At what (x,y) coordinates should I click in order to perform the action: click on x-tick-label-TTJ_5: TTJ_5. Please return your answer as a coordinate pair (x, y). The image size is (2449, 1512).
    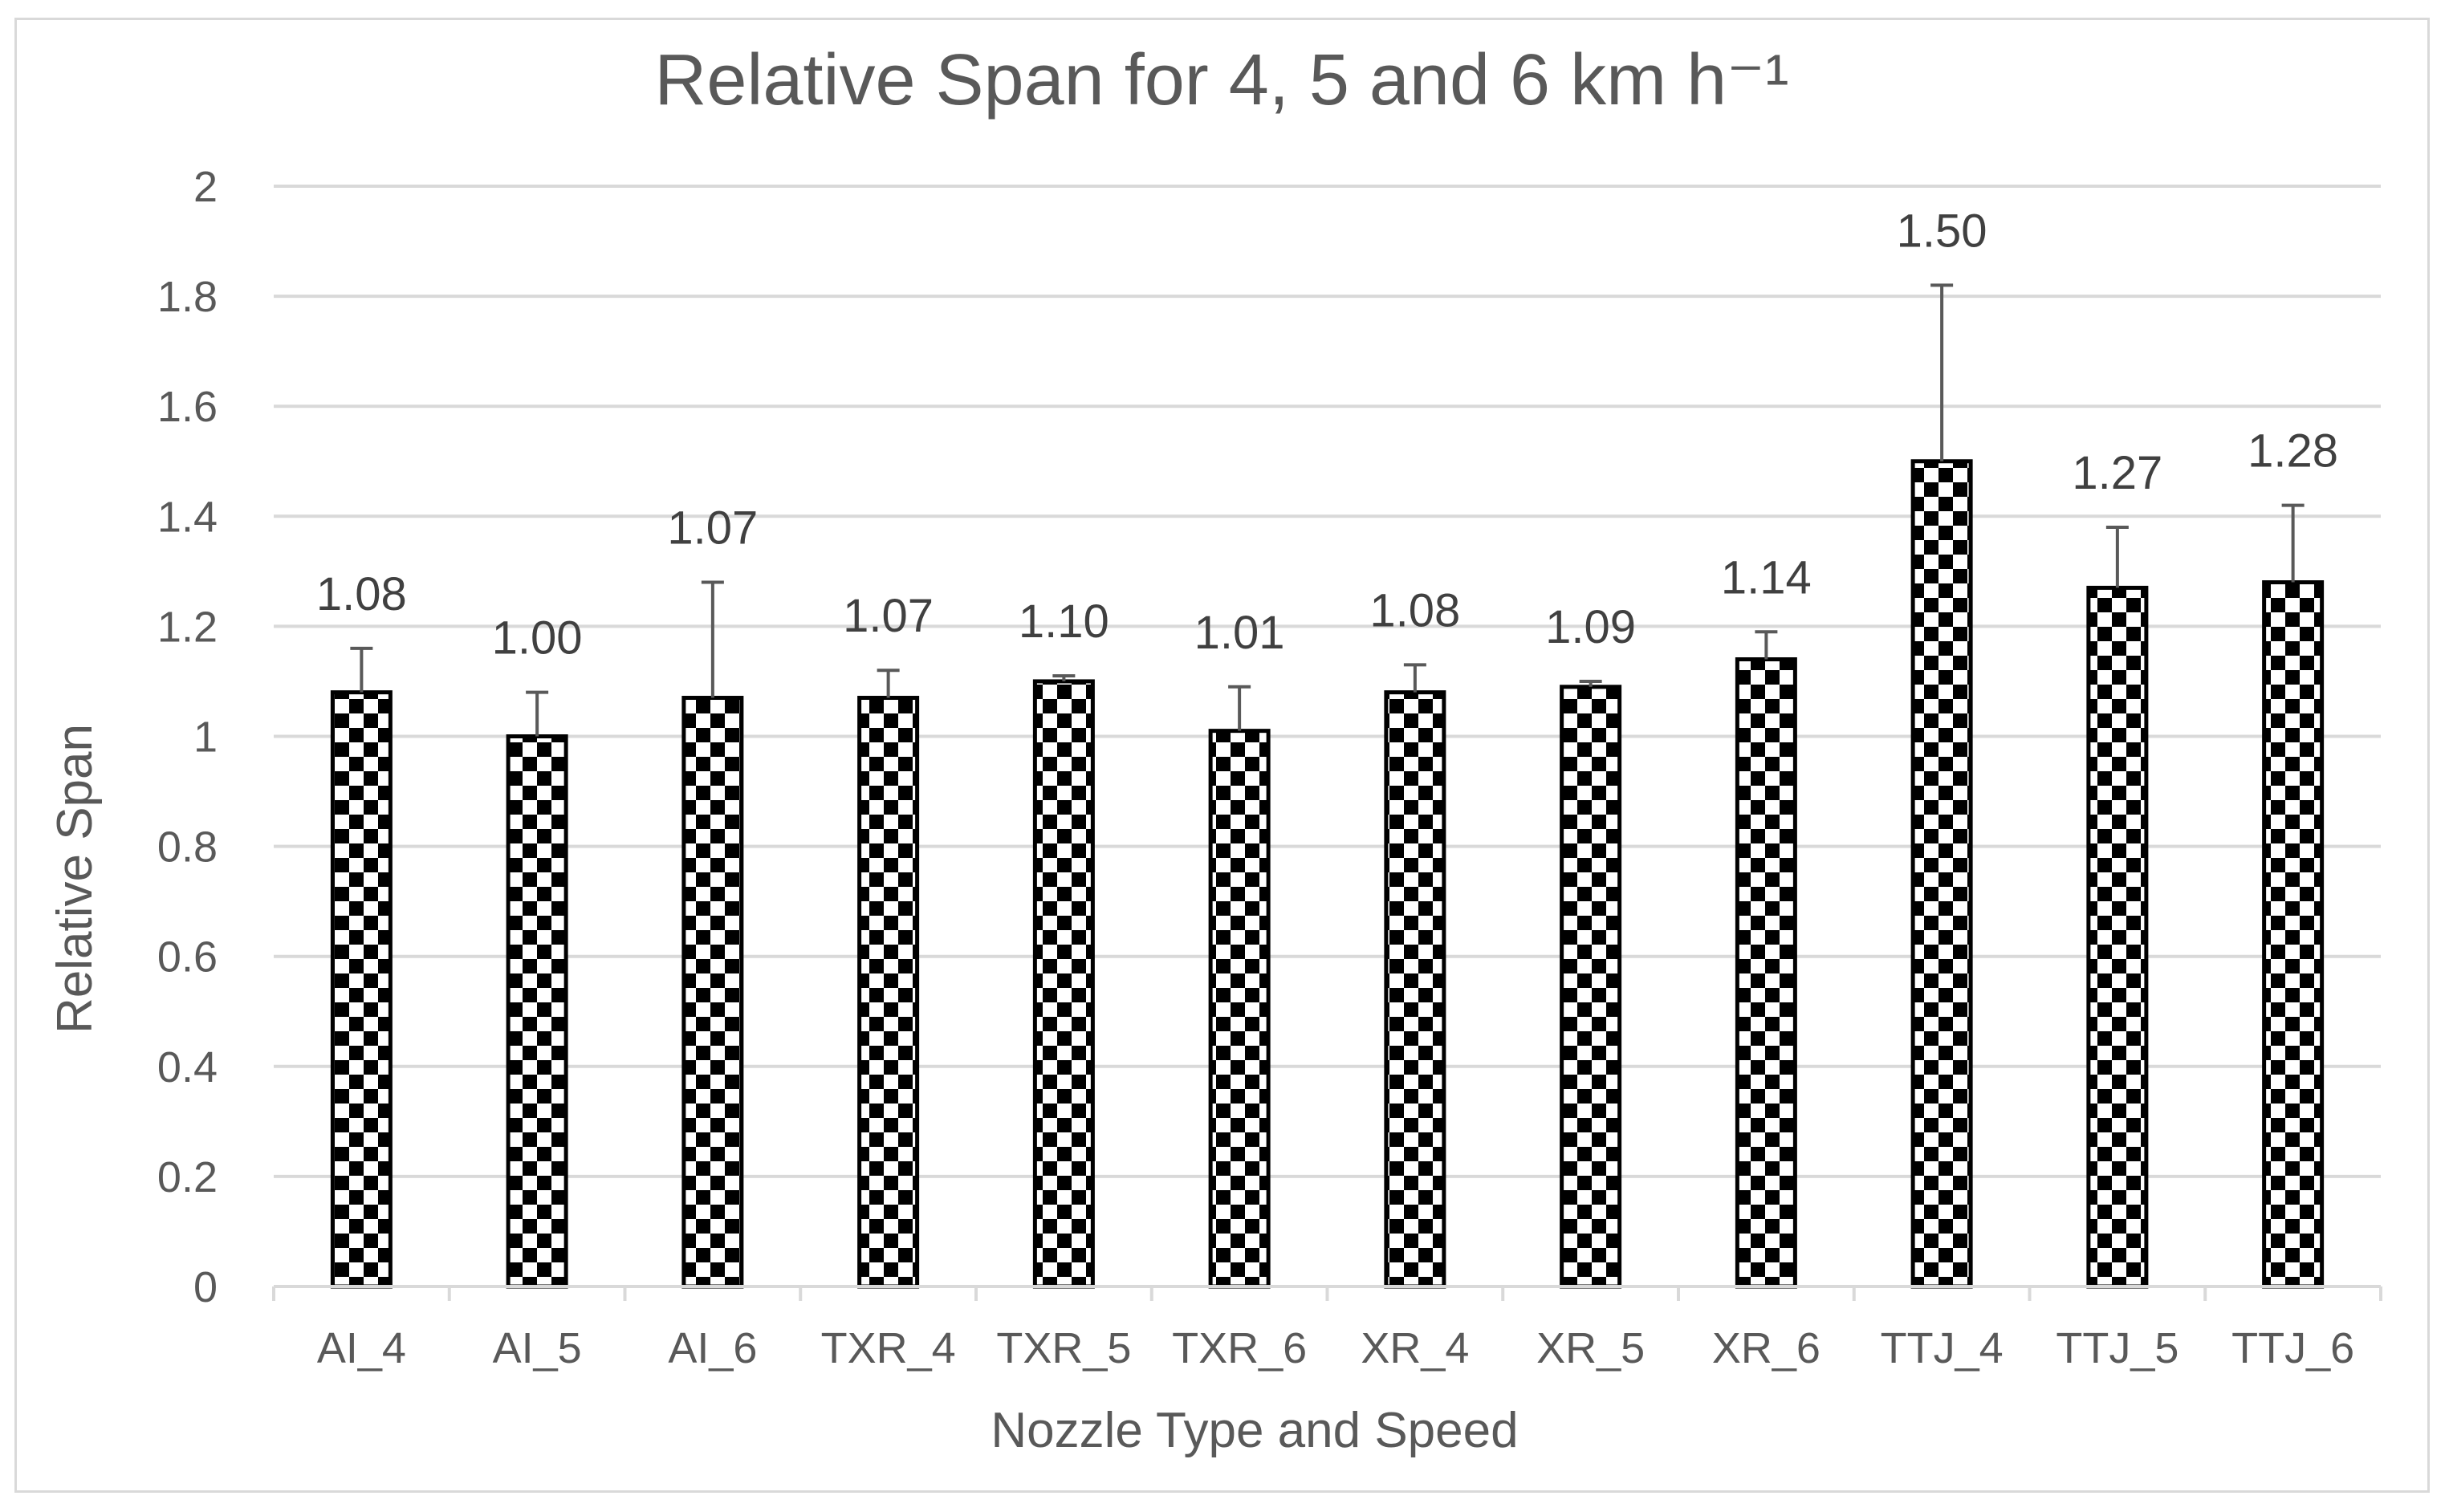
    Looking at the image, I should click on (2117, 1348).